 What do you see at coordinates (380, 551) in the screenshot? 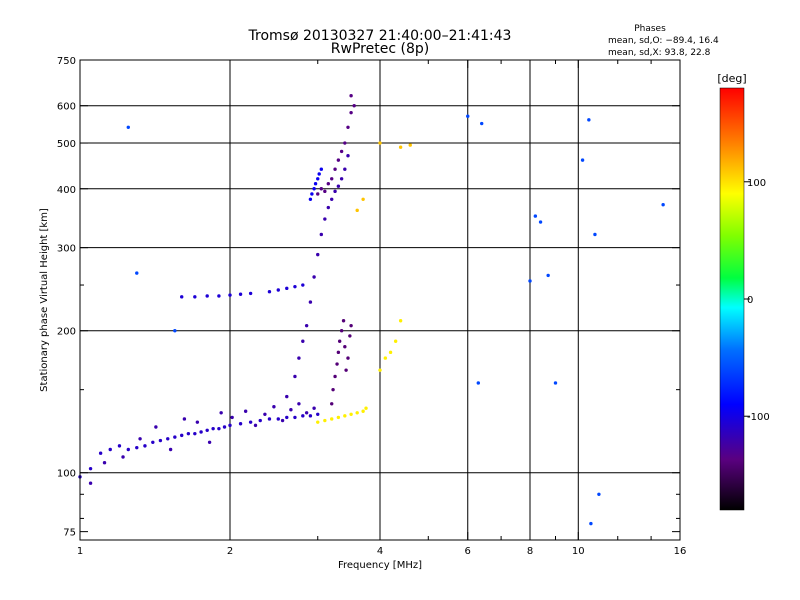
I see `x-tick-label: 4` at bounding box center [380, 551].